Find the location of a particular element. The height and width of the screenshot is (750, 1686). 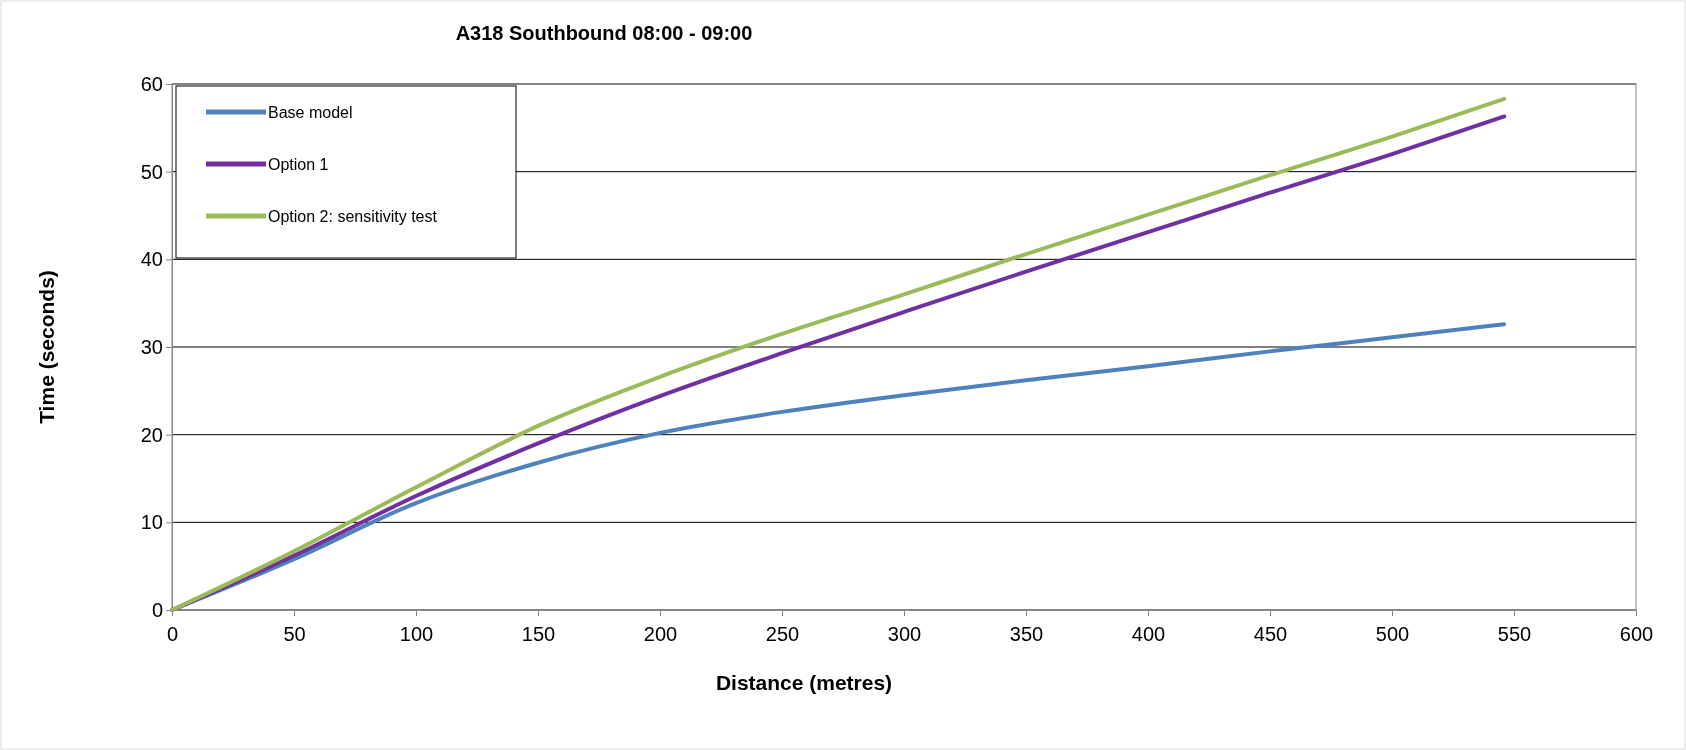

x-tick-label: 550 is located at coordinates (1514, 634).